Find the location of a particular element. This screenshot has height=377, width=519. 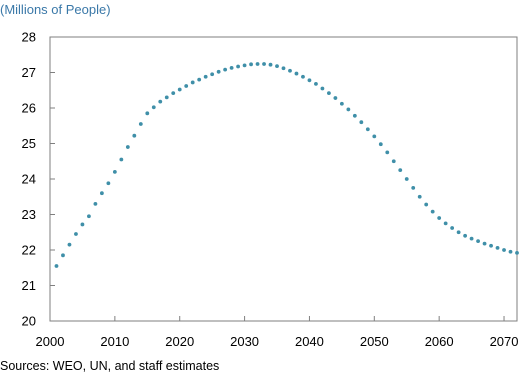

y-tick-label: 27 is located at coordinates (29, 72).